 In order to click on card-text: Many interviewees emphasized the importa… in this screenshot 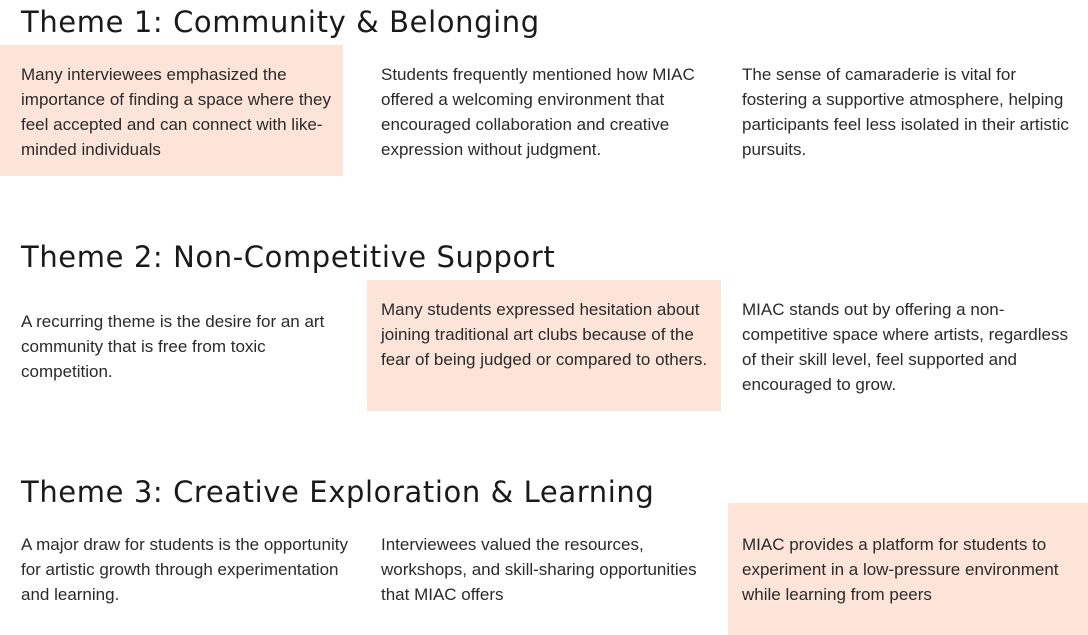, I will do `click(176, 112)`.